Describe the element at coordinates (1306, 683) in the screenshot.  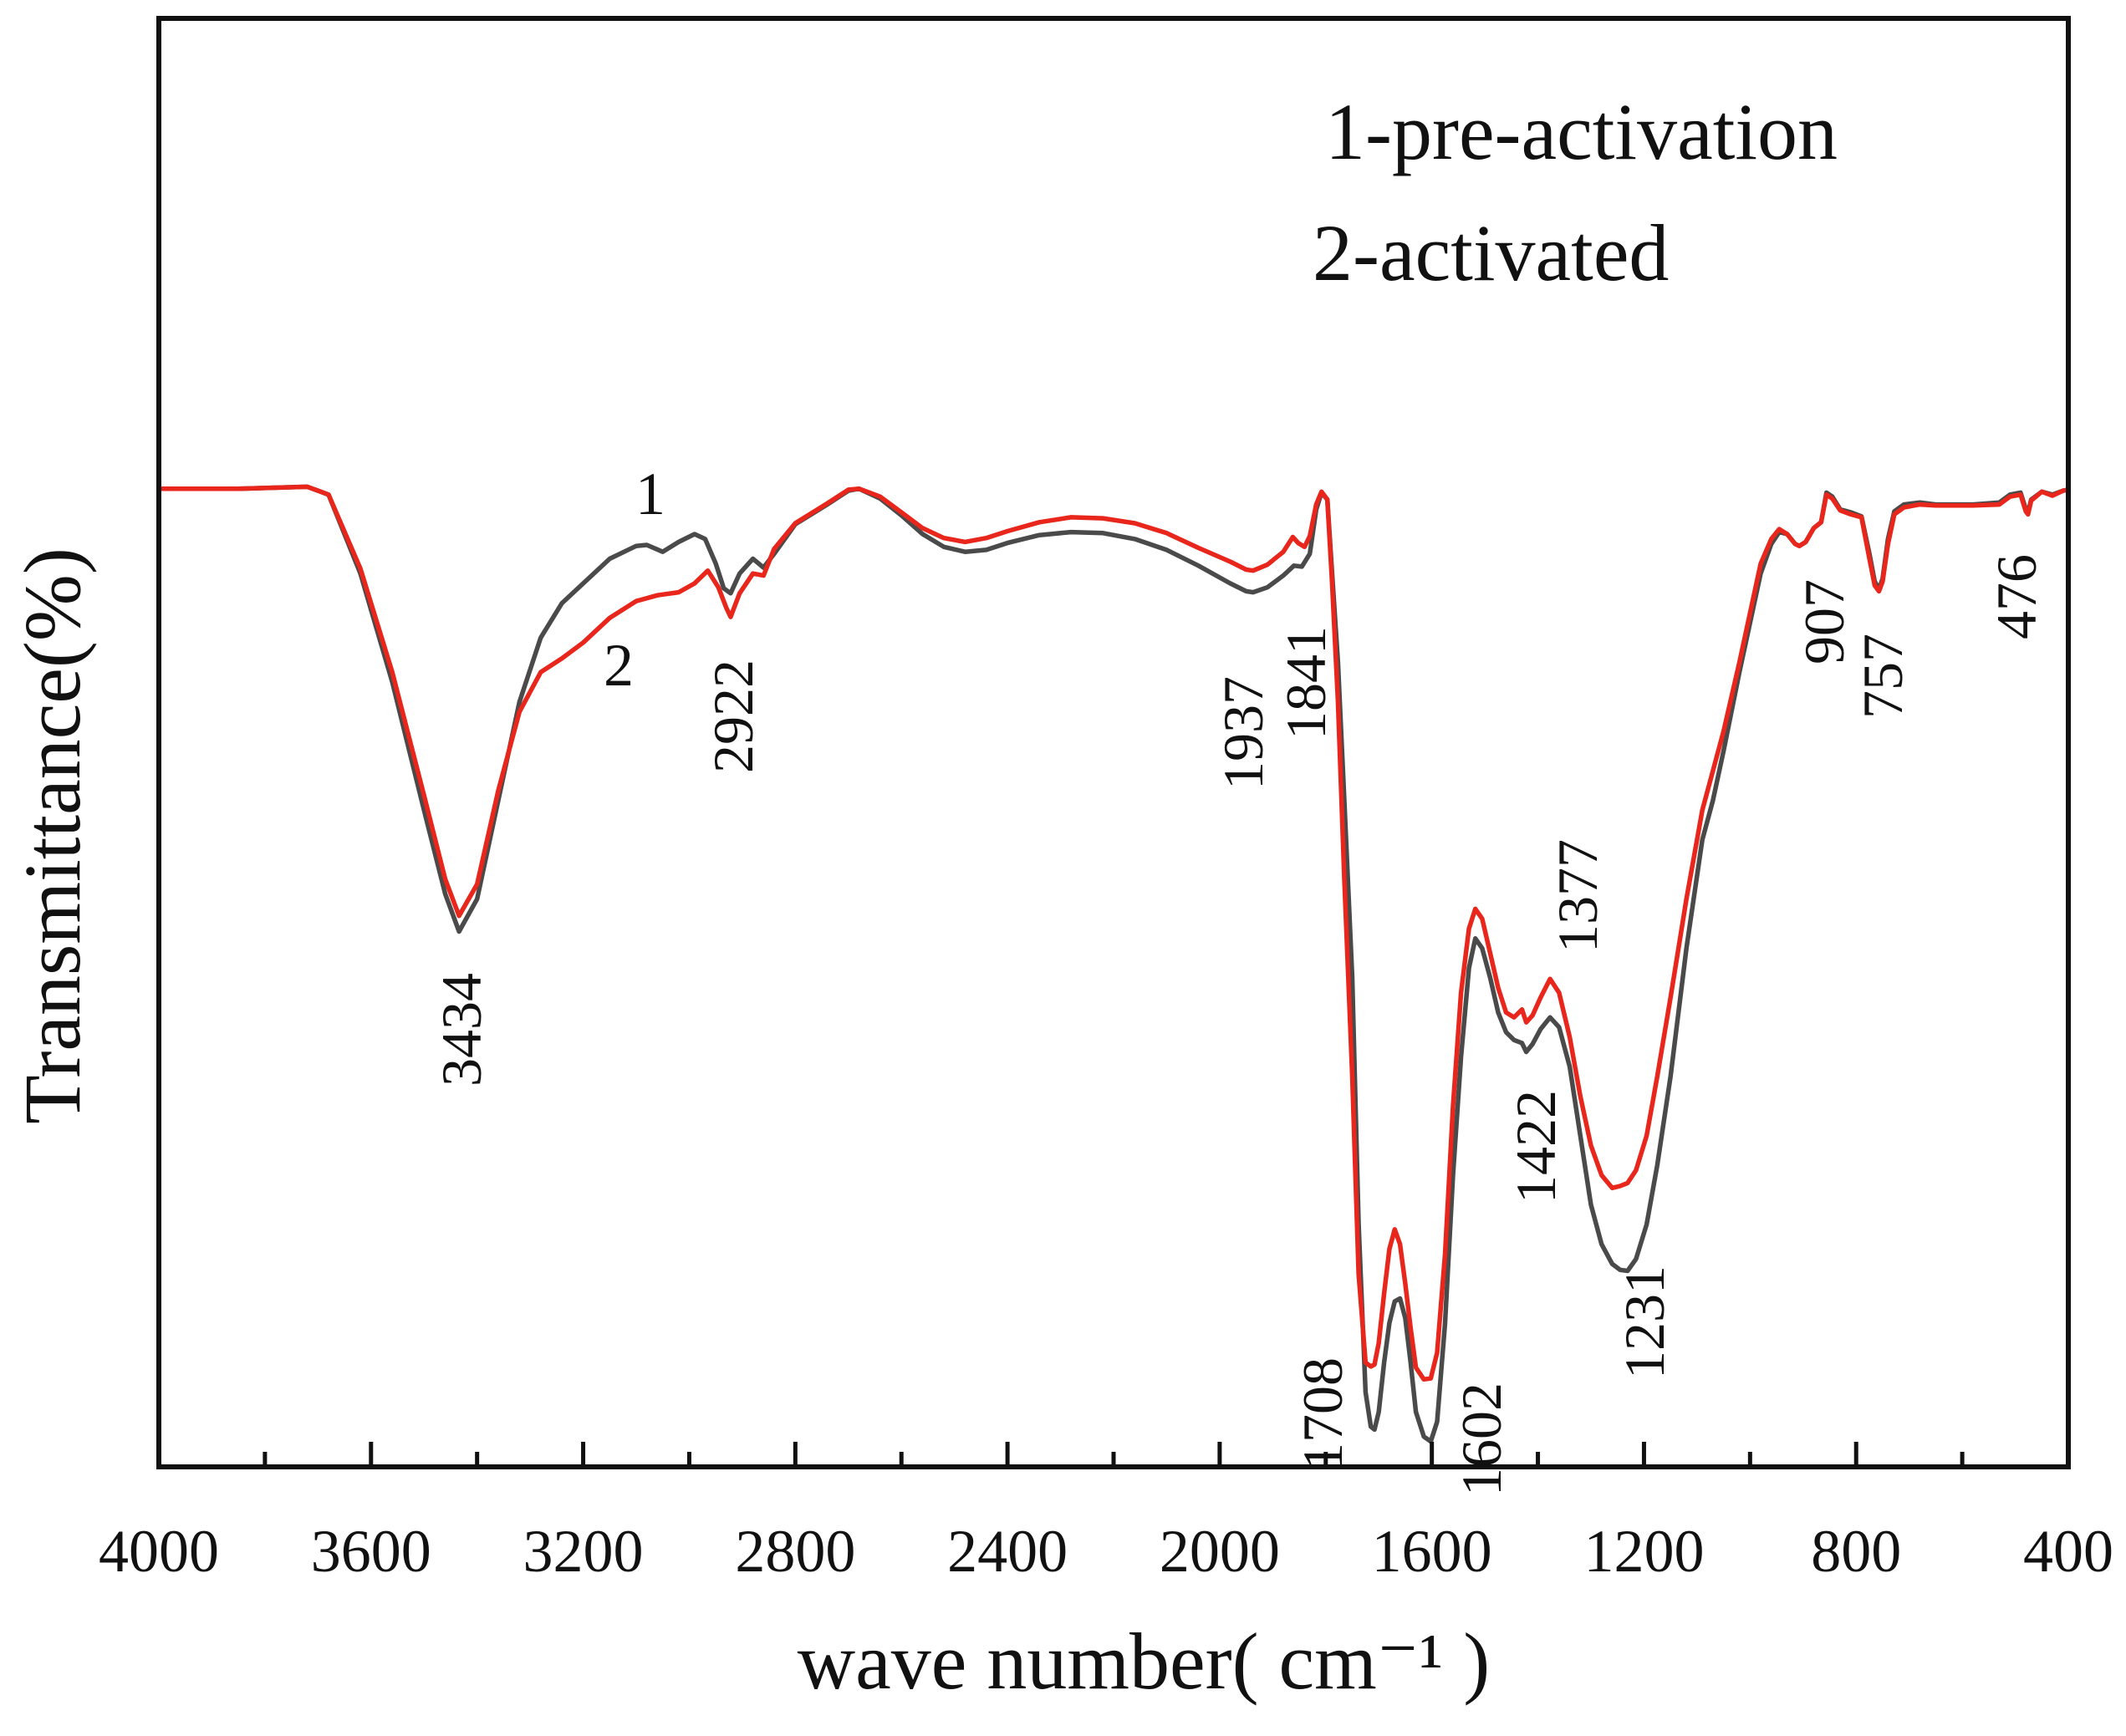
I see `peak-label-1841: 1841` at that location.